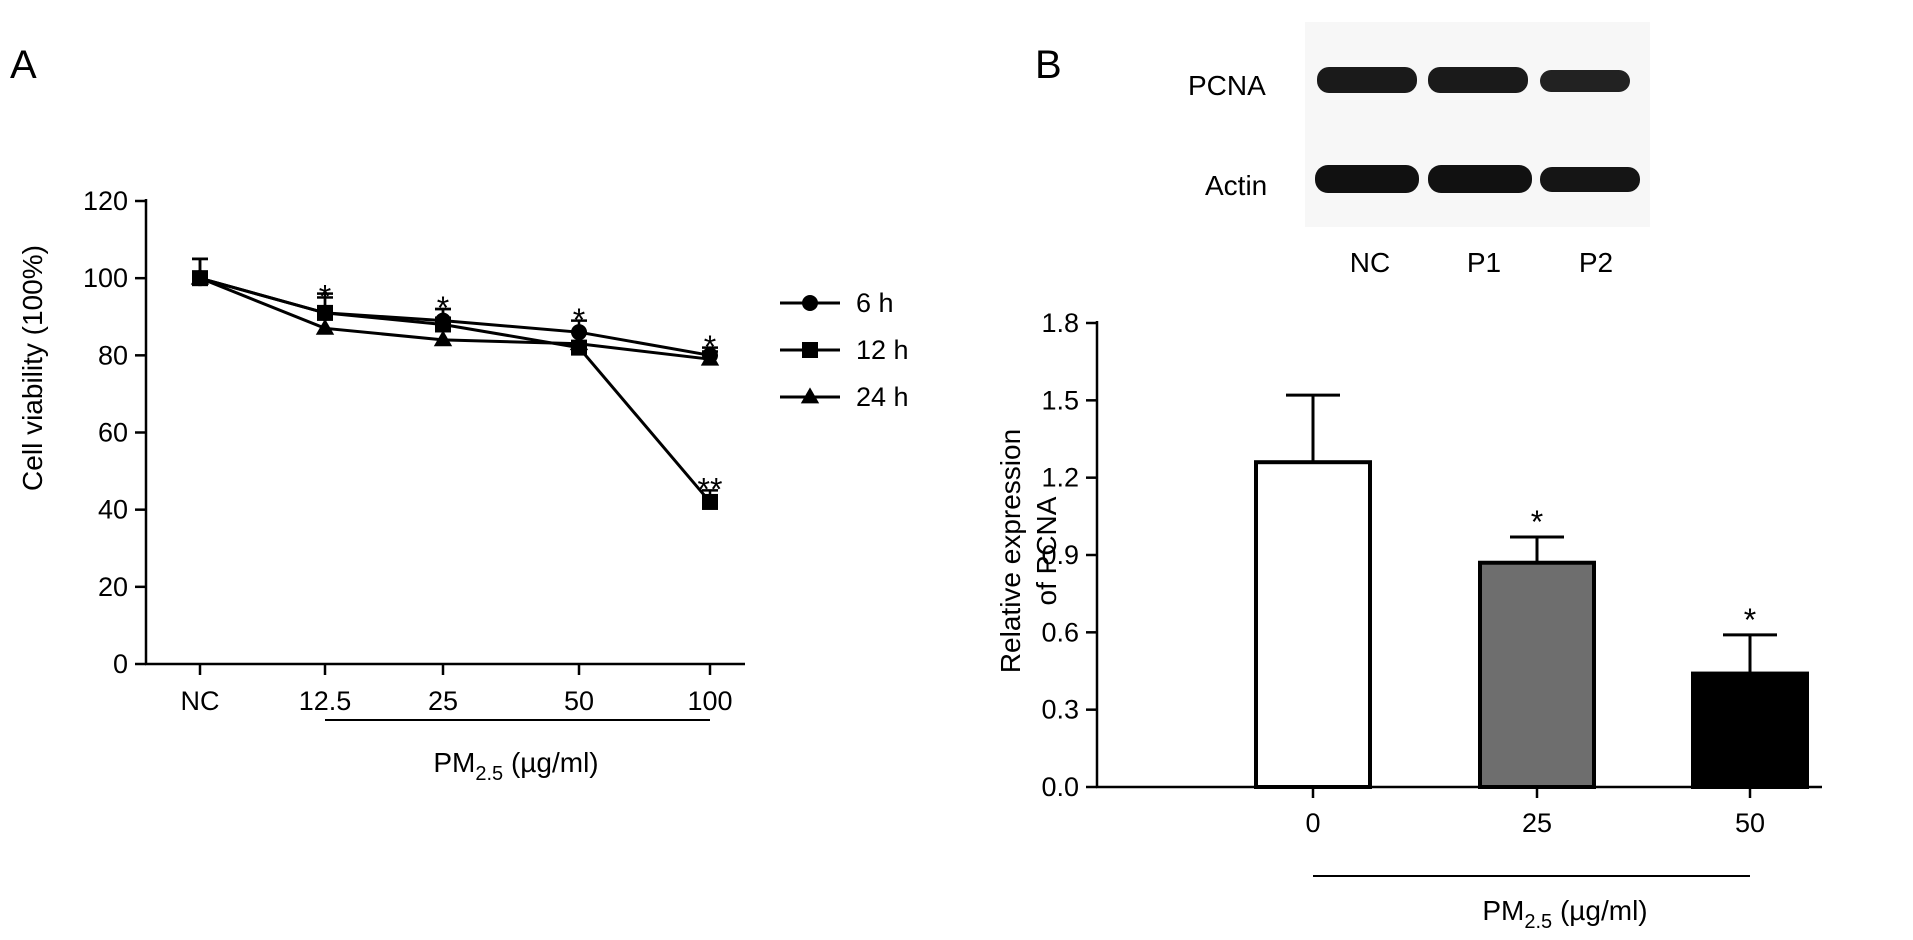 This screenshot has height=940, width=1913. I want to click on panel-a-y-tick-label: 100, so click(105, 278).